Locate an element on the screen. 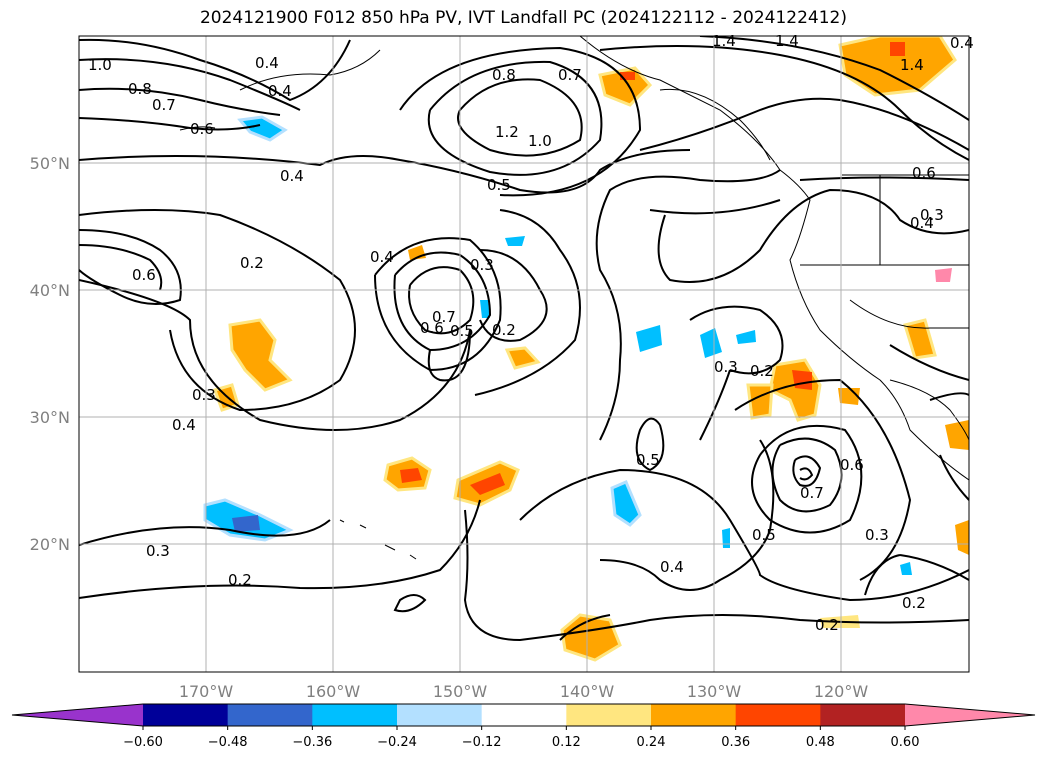 This screenshot has width=1047, height=765. lon-label: 170°W is located at coordinates (206, 691).